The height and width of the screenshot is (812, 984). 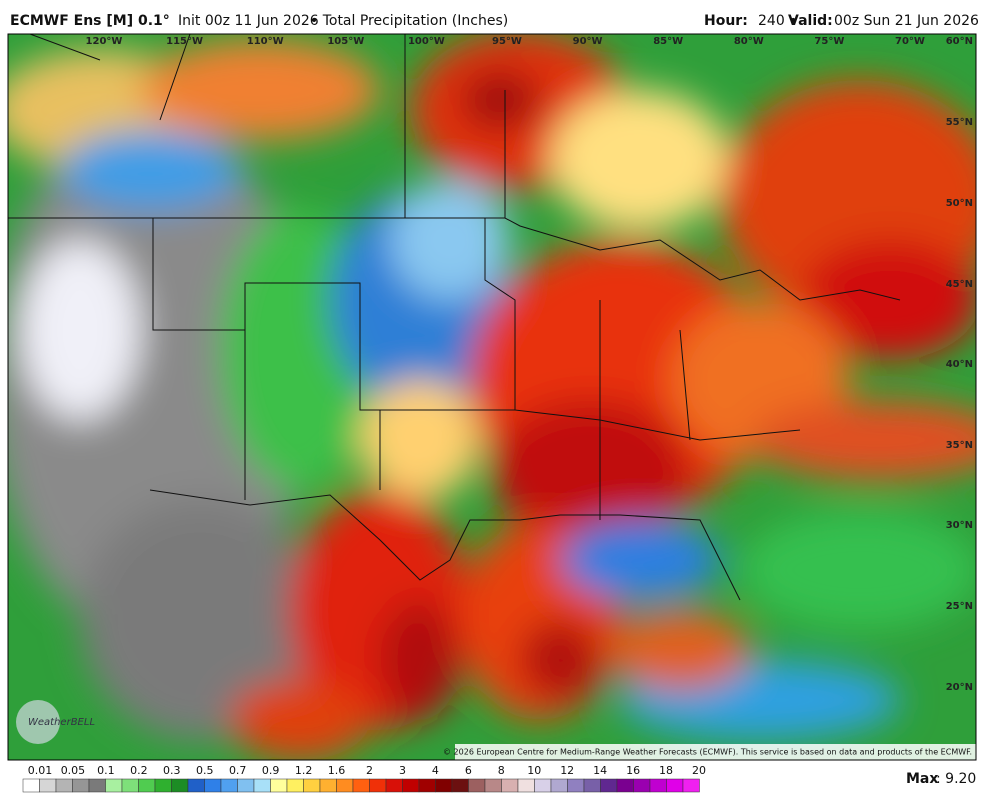 I want to click on latitude-label: 25°N, so click(x=959, y=606).